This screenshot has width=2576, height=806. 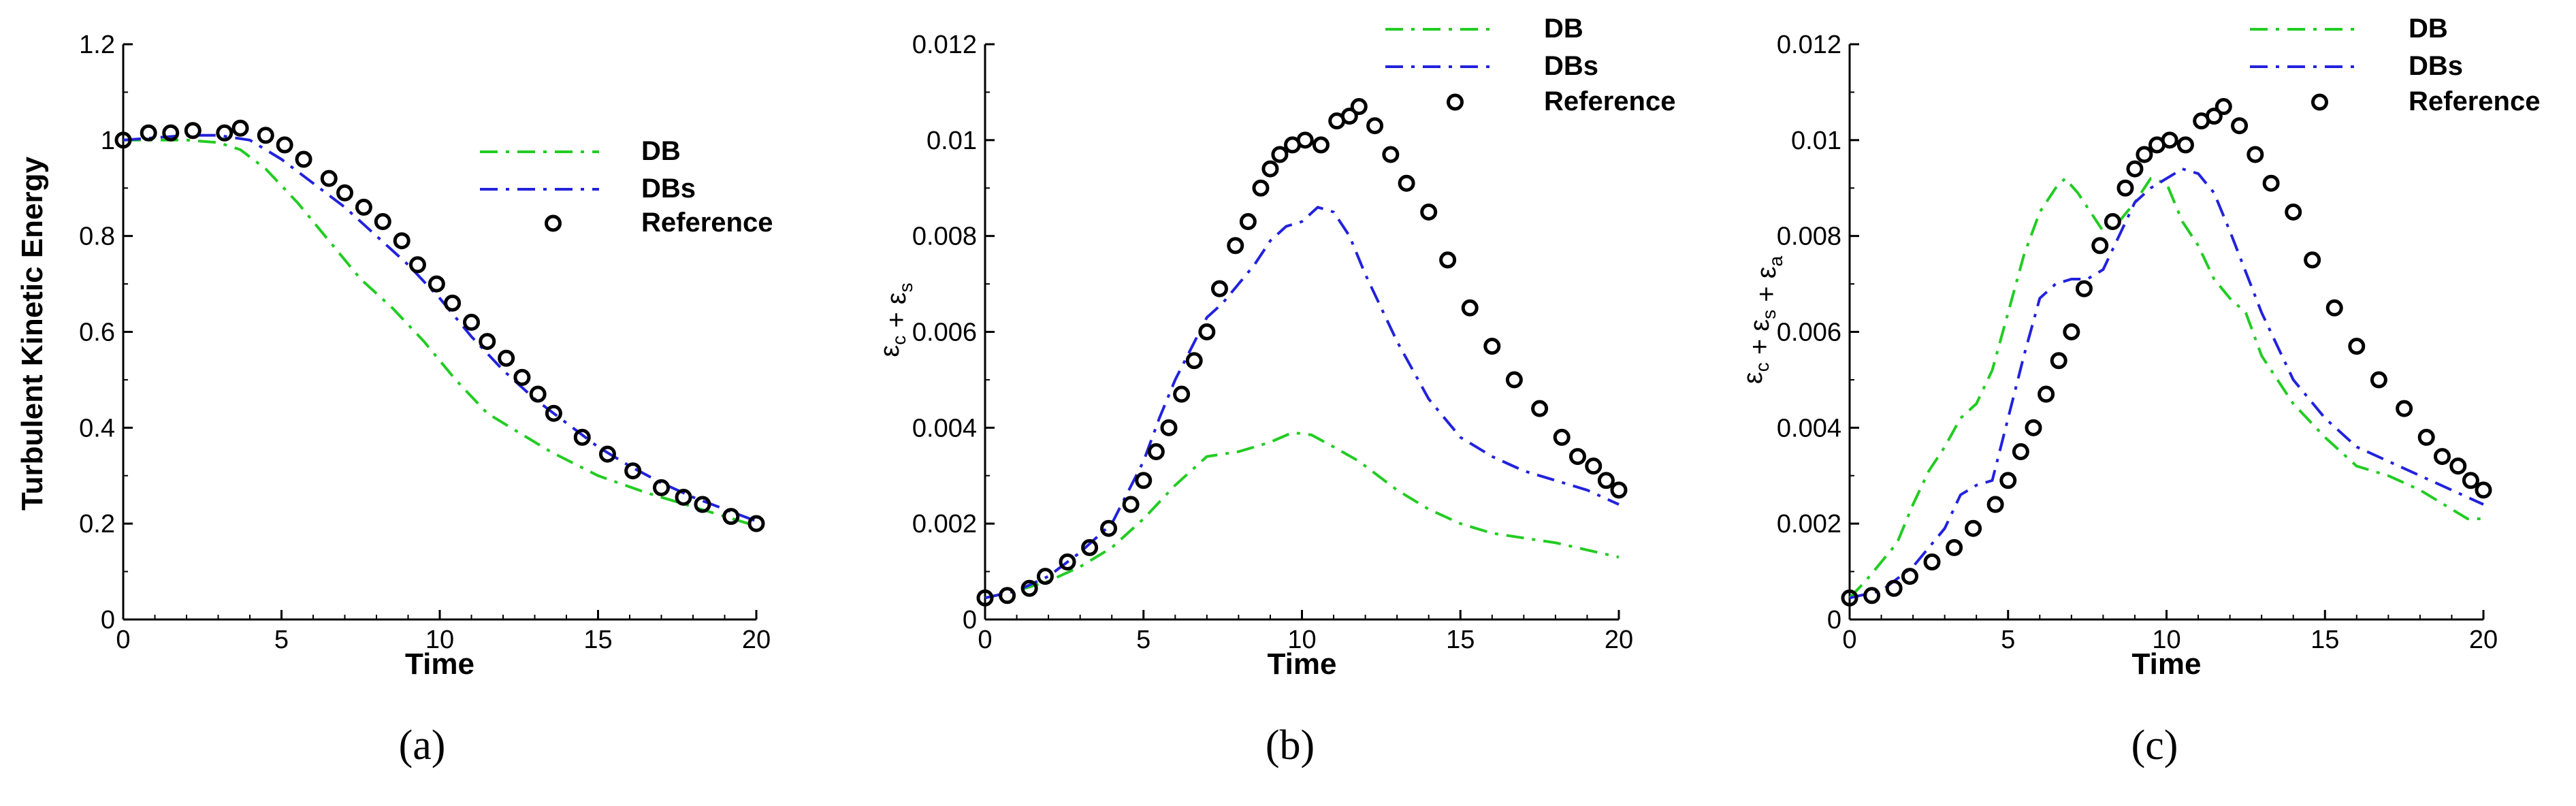 I want to click on y-tick-label: 0.01, so click(x=952, y=141).